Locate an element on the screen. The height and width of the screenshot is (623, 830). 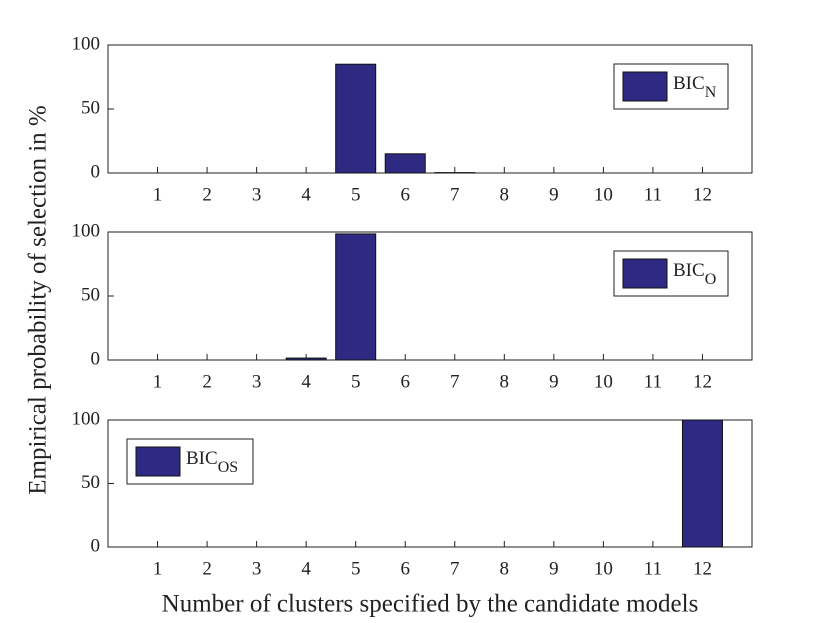
legend-subscript: OS is located at coordinates (228, 467).